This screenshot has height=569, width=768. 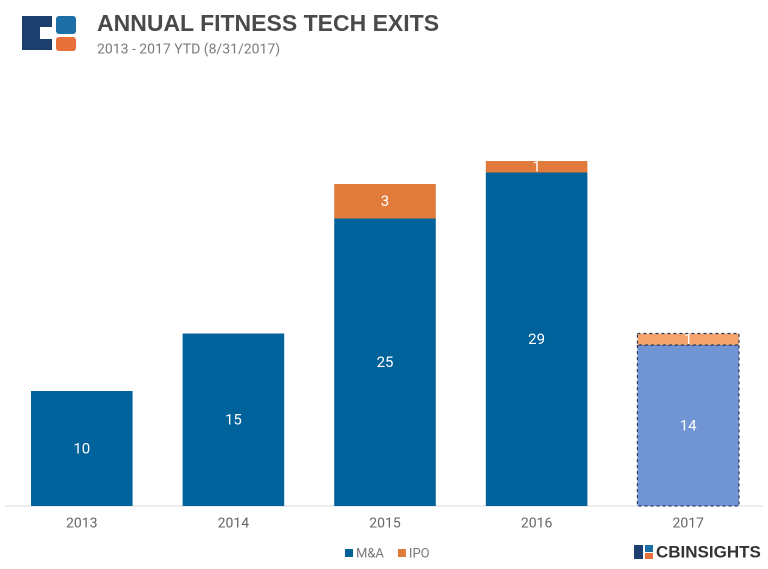 I want to click on x-tick-label: 2017, so click(x=688, y=524).